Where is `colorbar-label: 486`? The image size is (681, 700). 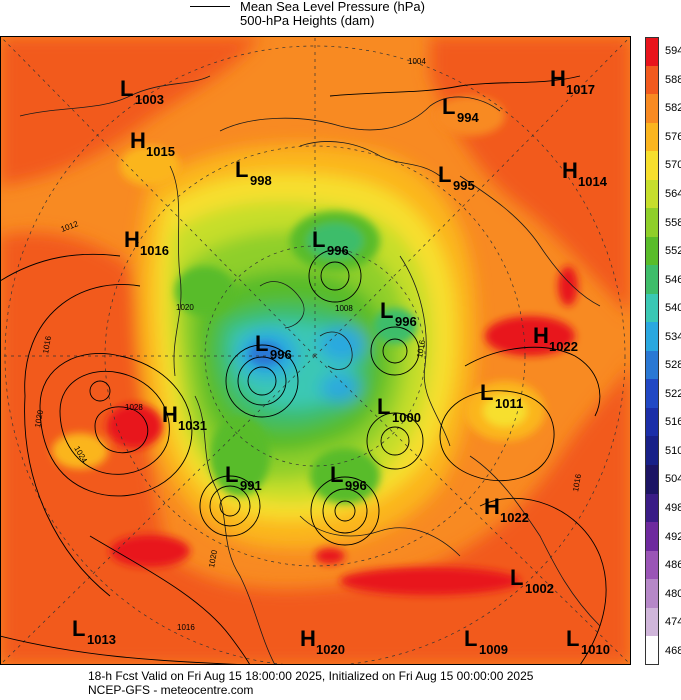
colorbar-label: 486 is located at coordinates (673, 565).